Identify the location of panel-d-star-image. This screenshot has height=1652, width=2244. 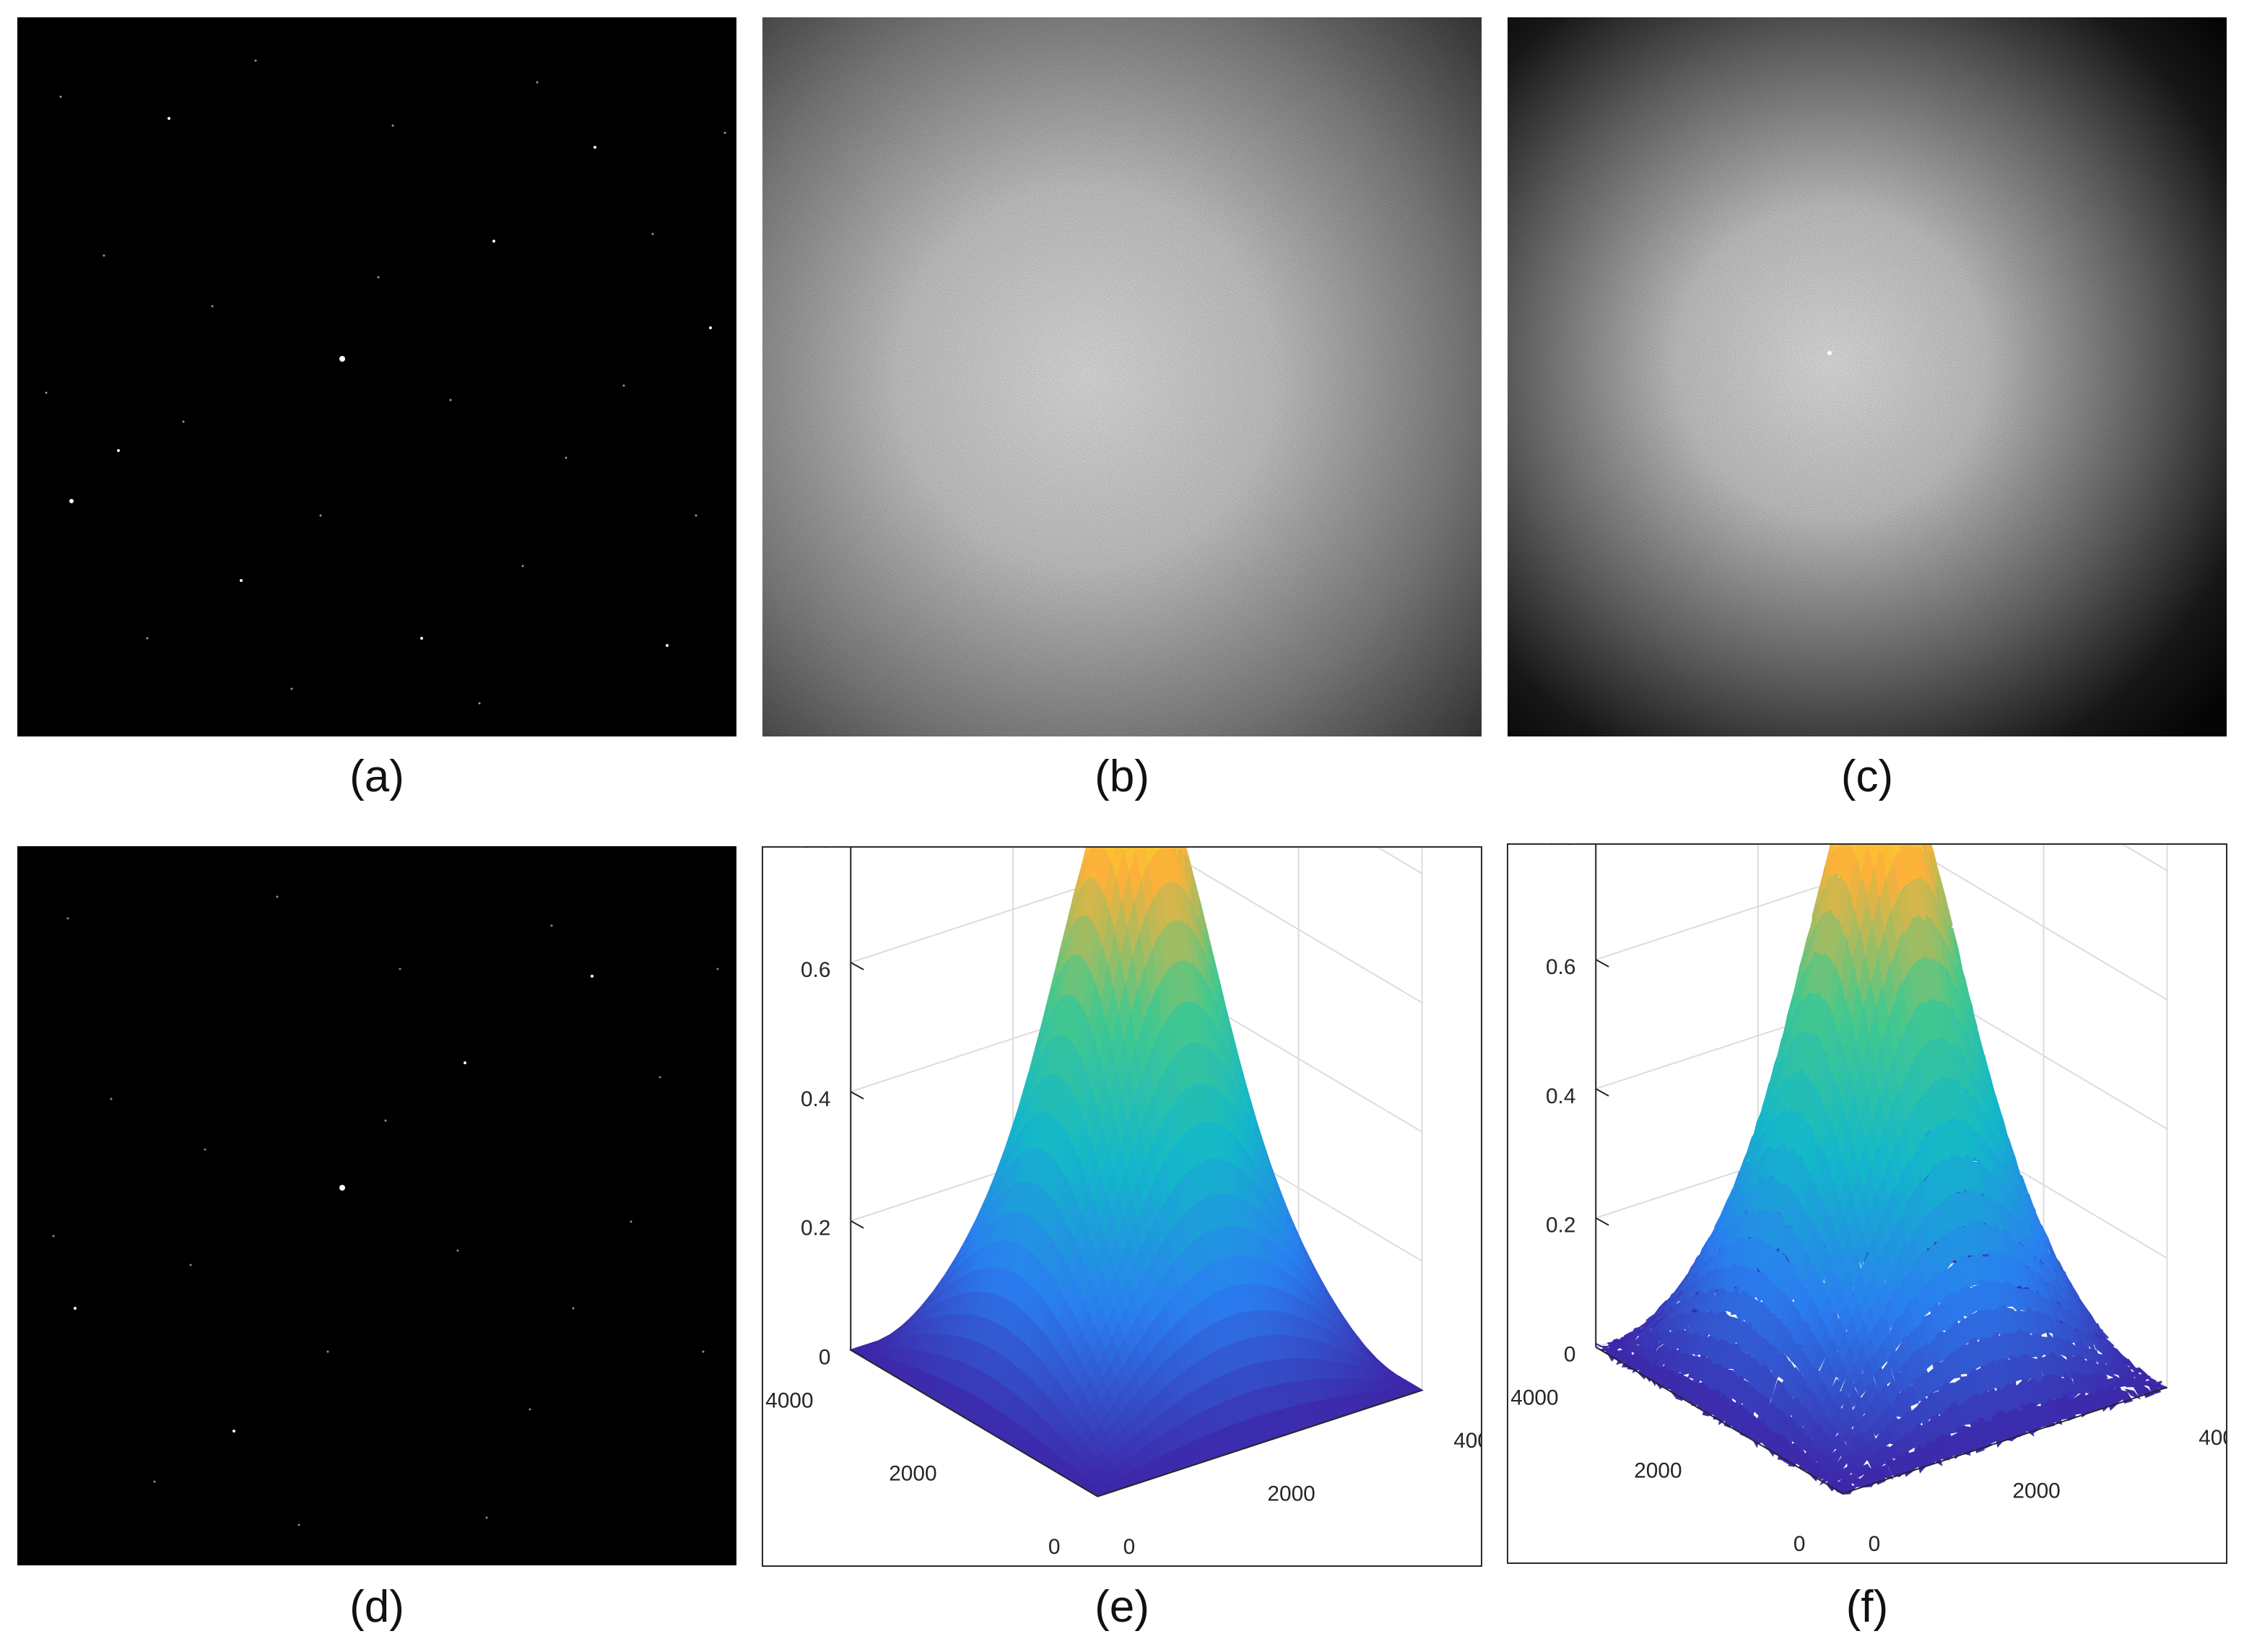
(376, 1205).